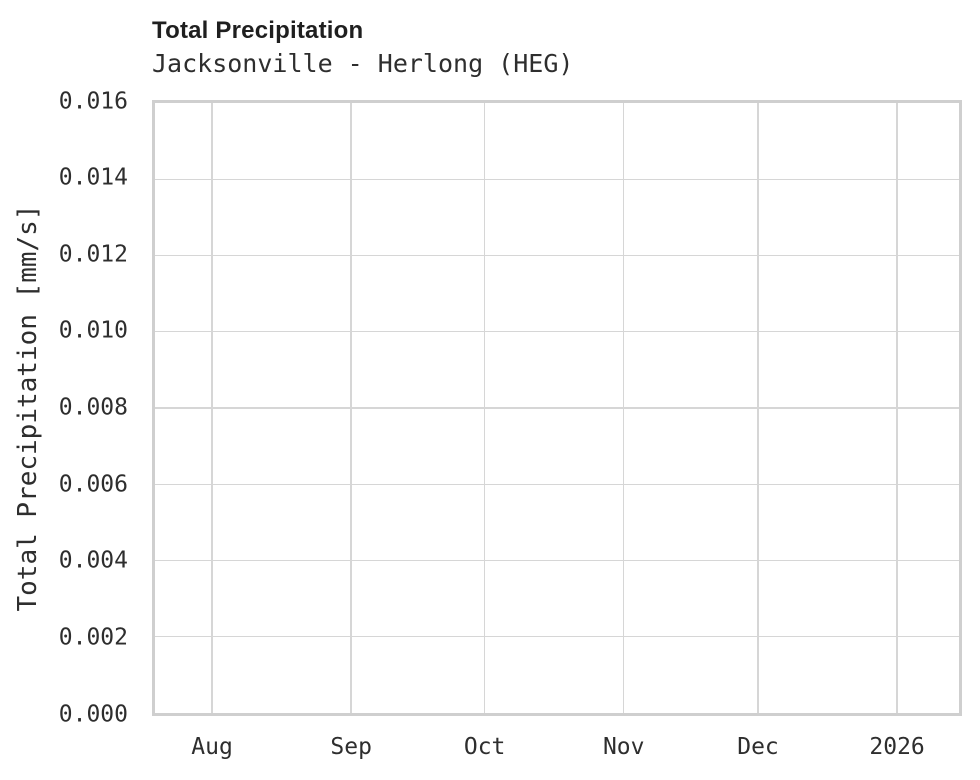  What do you see at coordinates (93, 560) in the screenshot?
I see `y-tick-label: 0.004` at bounding box center [93, 560].